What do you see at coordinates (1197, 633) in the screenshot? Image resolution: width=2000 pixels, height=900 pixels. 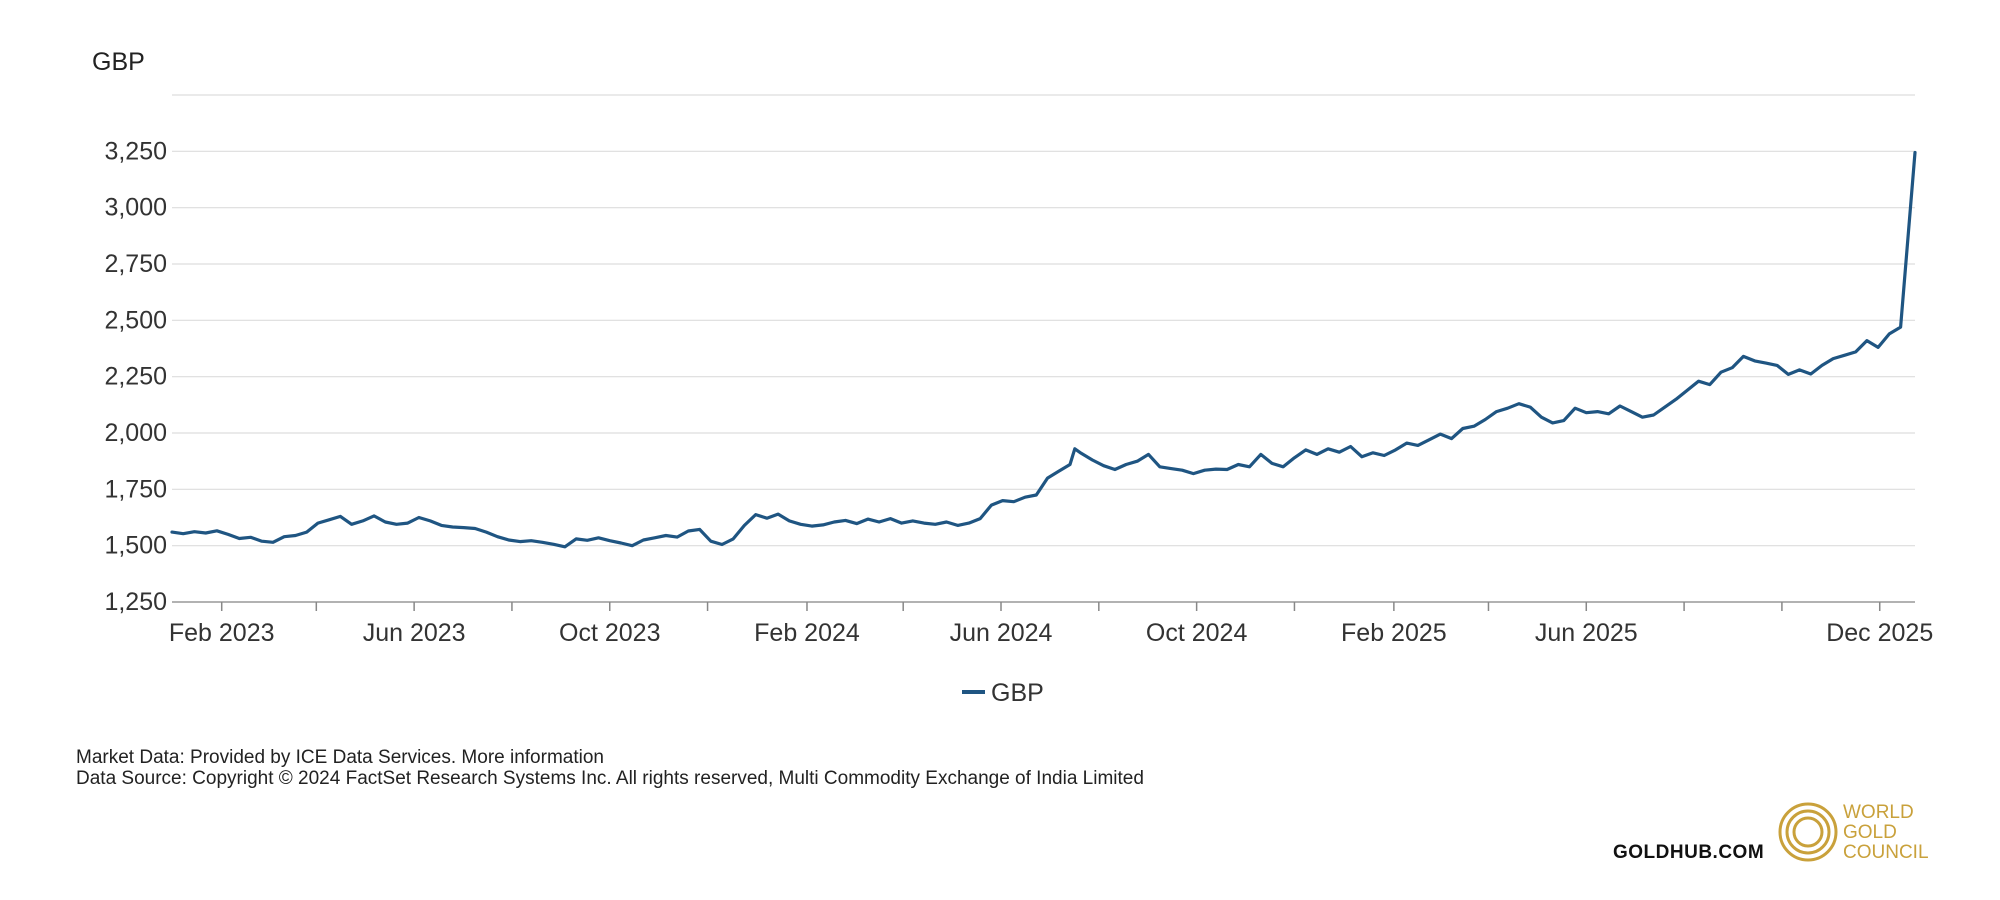 I see `x-tick-label: Oct 2024` at bounding box center [1197, 633].